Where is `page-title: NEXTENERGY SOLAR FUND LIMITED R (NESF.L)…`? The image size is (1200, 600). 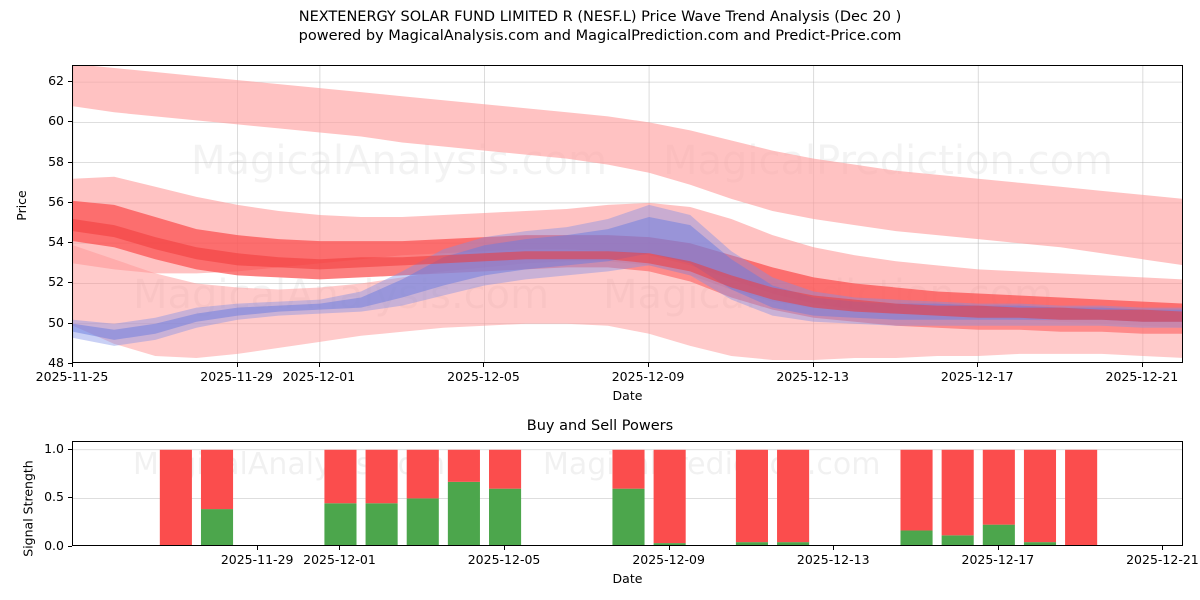 page-title: NEXTENERGY SOLAR FUND LIMITED R (NESF.L)… is located at coordinates (600, 27).